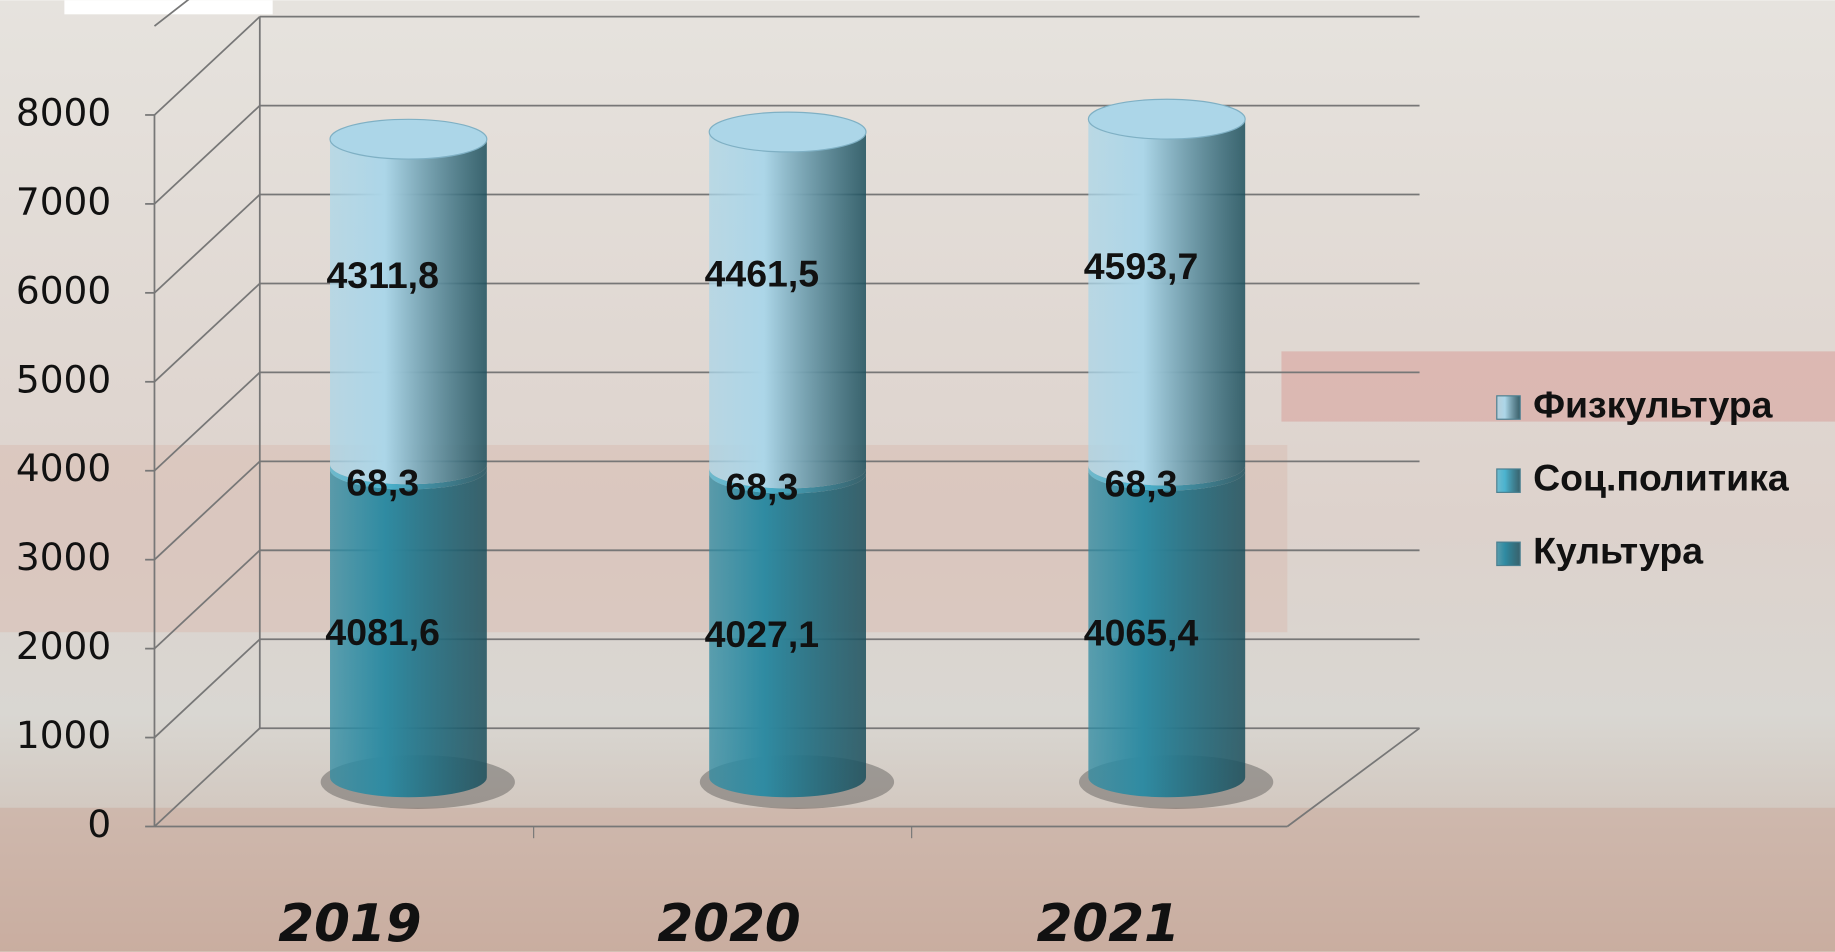 The image size is (1835, 952). I want to click on y-tick-label: 8000, so click(63, 112).